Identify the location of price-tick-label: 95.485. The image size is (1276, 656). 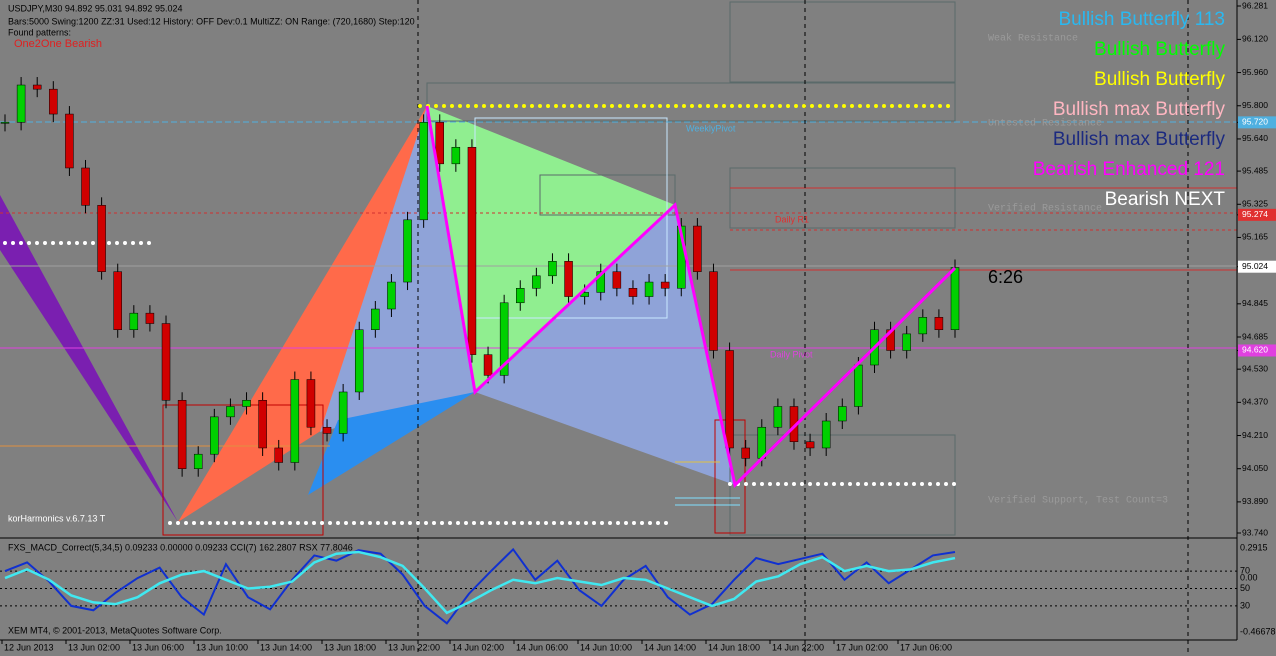
(1255, 170).